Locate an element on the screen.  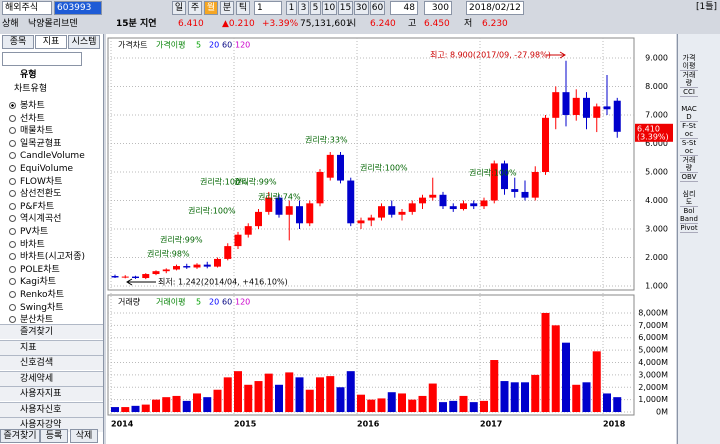
indicator-button: MACD is located at coordinates (689, 113).